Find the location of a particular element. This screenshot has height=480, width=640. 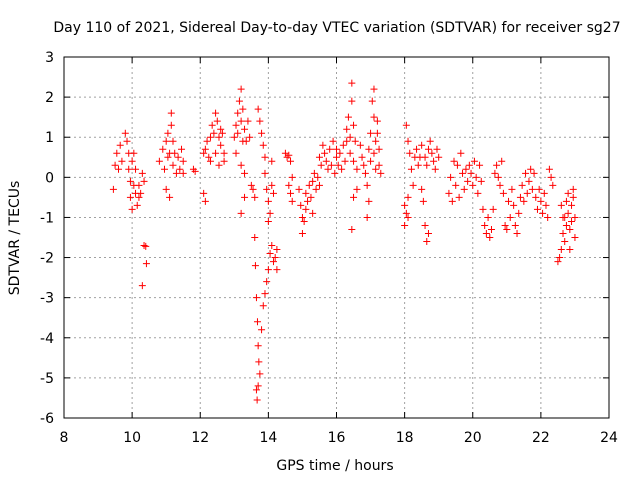

x-axis-label: GPS time / hours is located at coordinates (334, 466).